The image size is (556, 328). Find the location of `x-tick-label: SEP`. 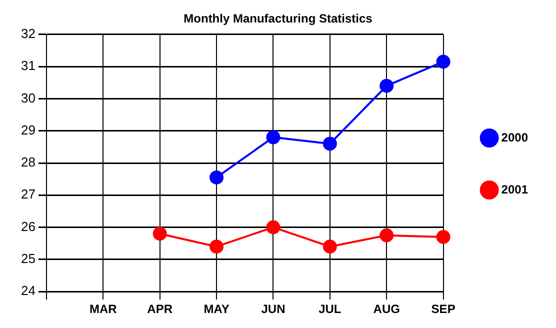

x-tick-label: SEP is located at coordinates (443, 309).